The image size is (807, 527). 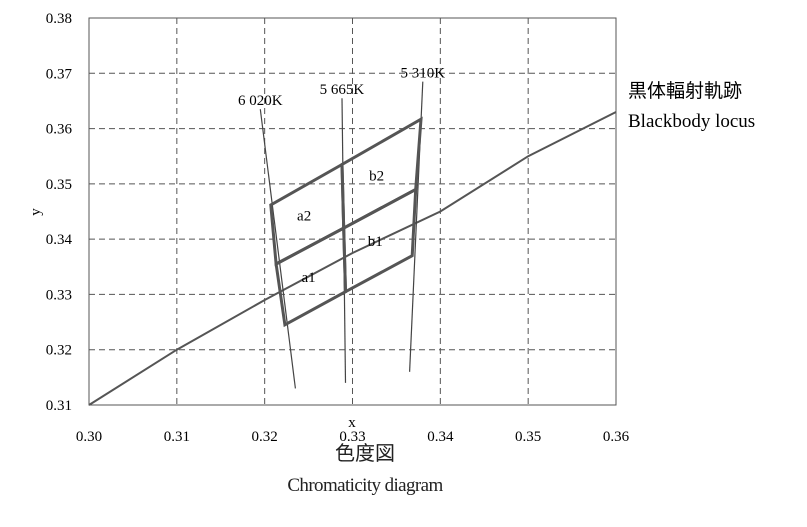 What do you see at coordinates (365, 485) in the screenshot?
I see `caption-en: Chromaticity diagram` at bounding box center [365, 485].